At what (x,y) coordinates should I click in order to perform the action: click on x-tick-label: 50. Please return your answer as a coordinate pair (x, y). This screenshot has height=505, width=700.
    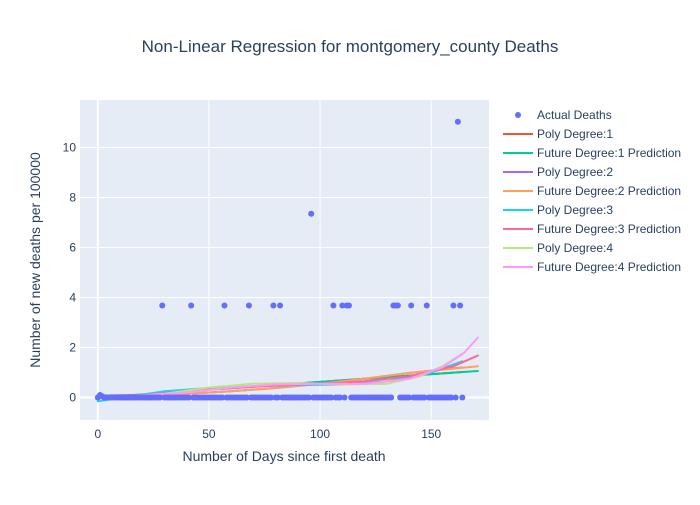
    Looking at the image, I should click on (209, 434).